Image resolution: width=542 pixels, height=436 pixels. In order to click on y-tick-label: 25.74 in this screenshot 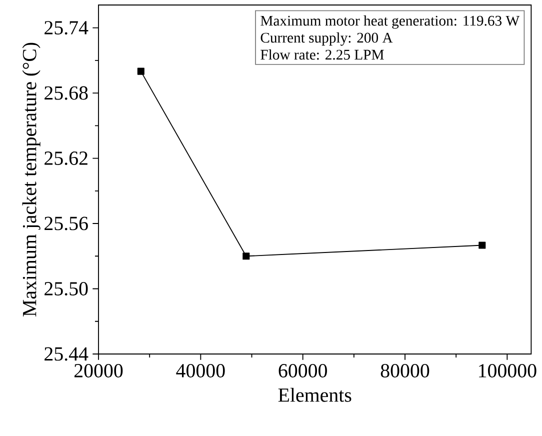, I will do `click(66, 28)`.